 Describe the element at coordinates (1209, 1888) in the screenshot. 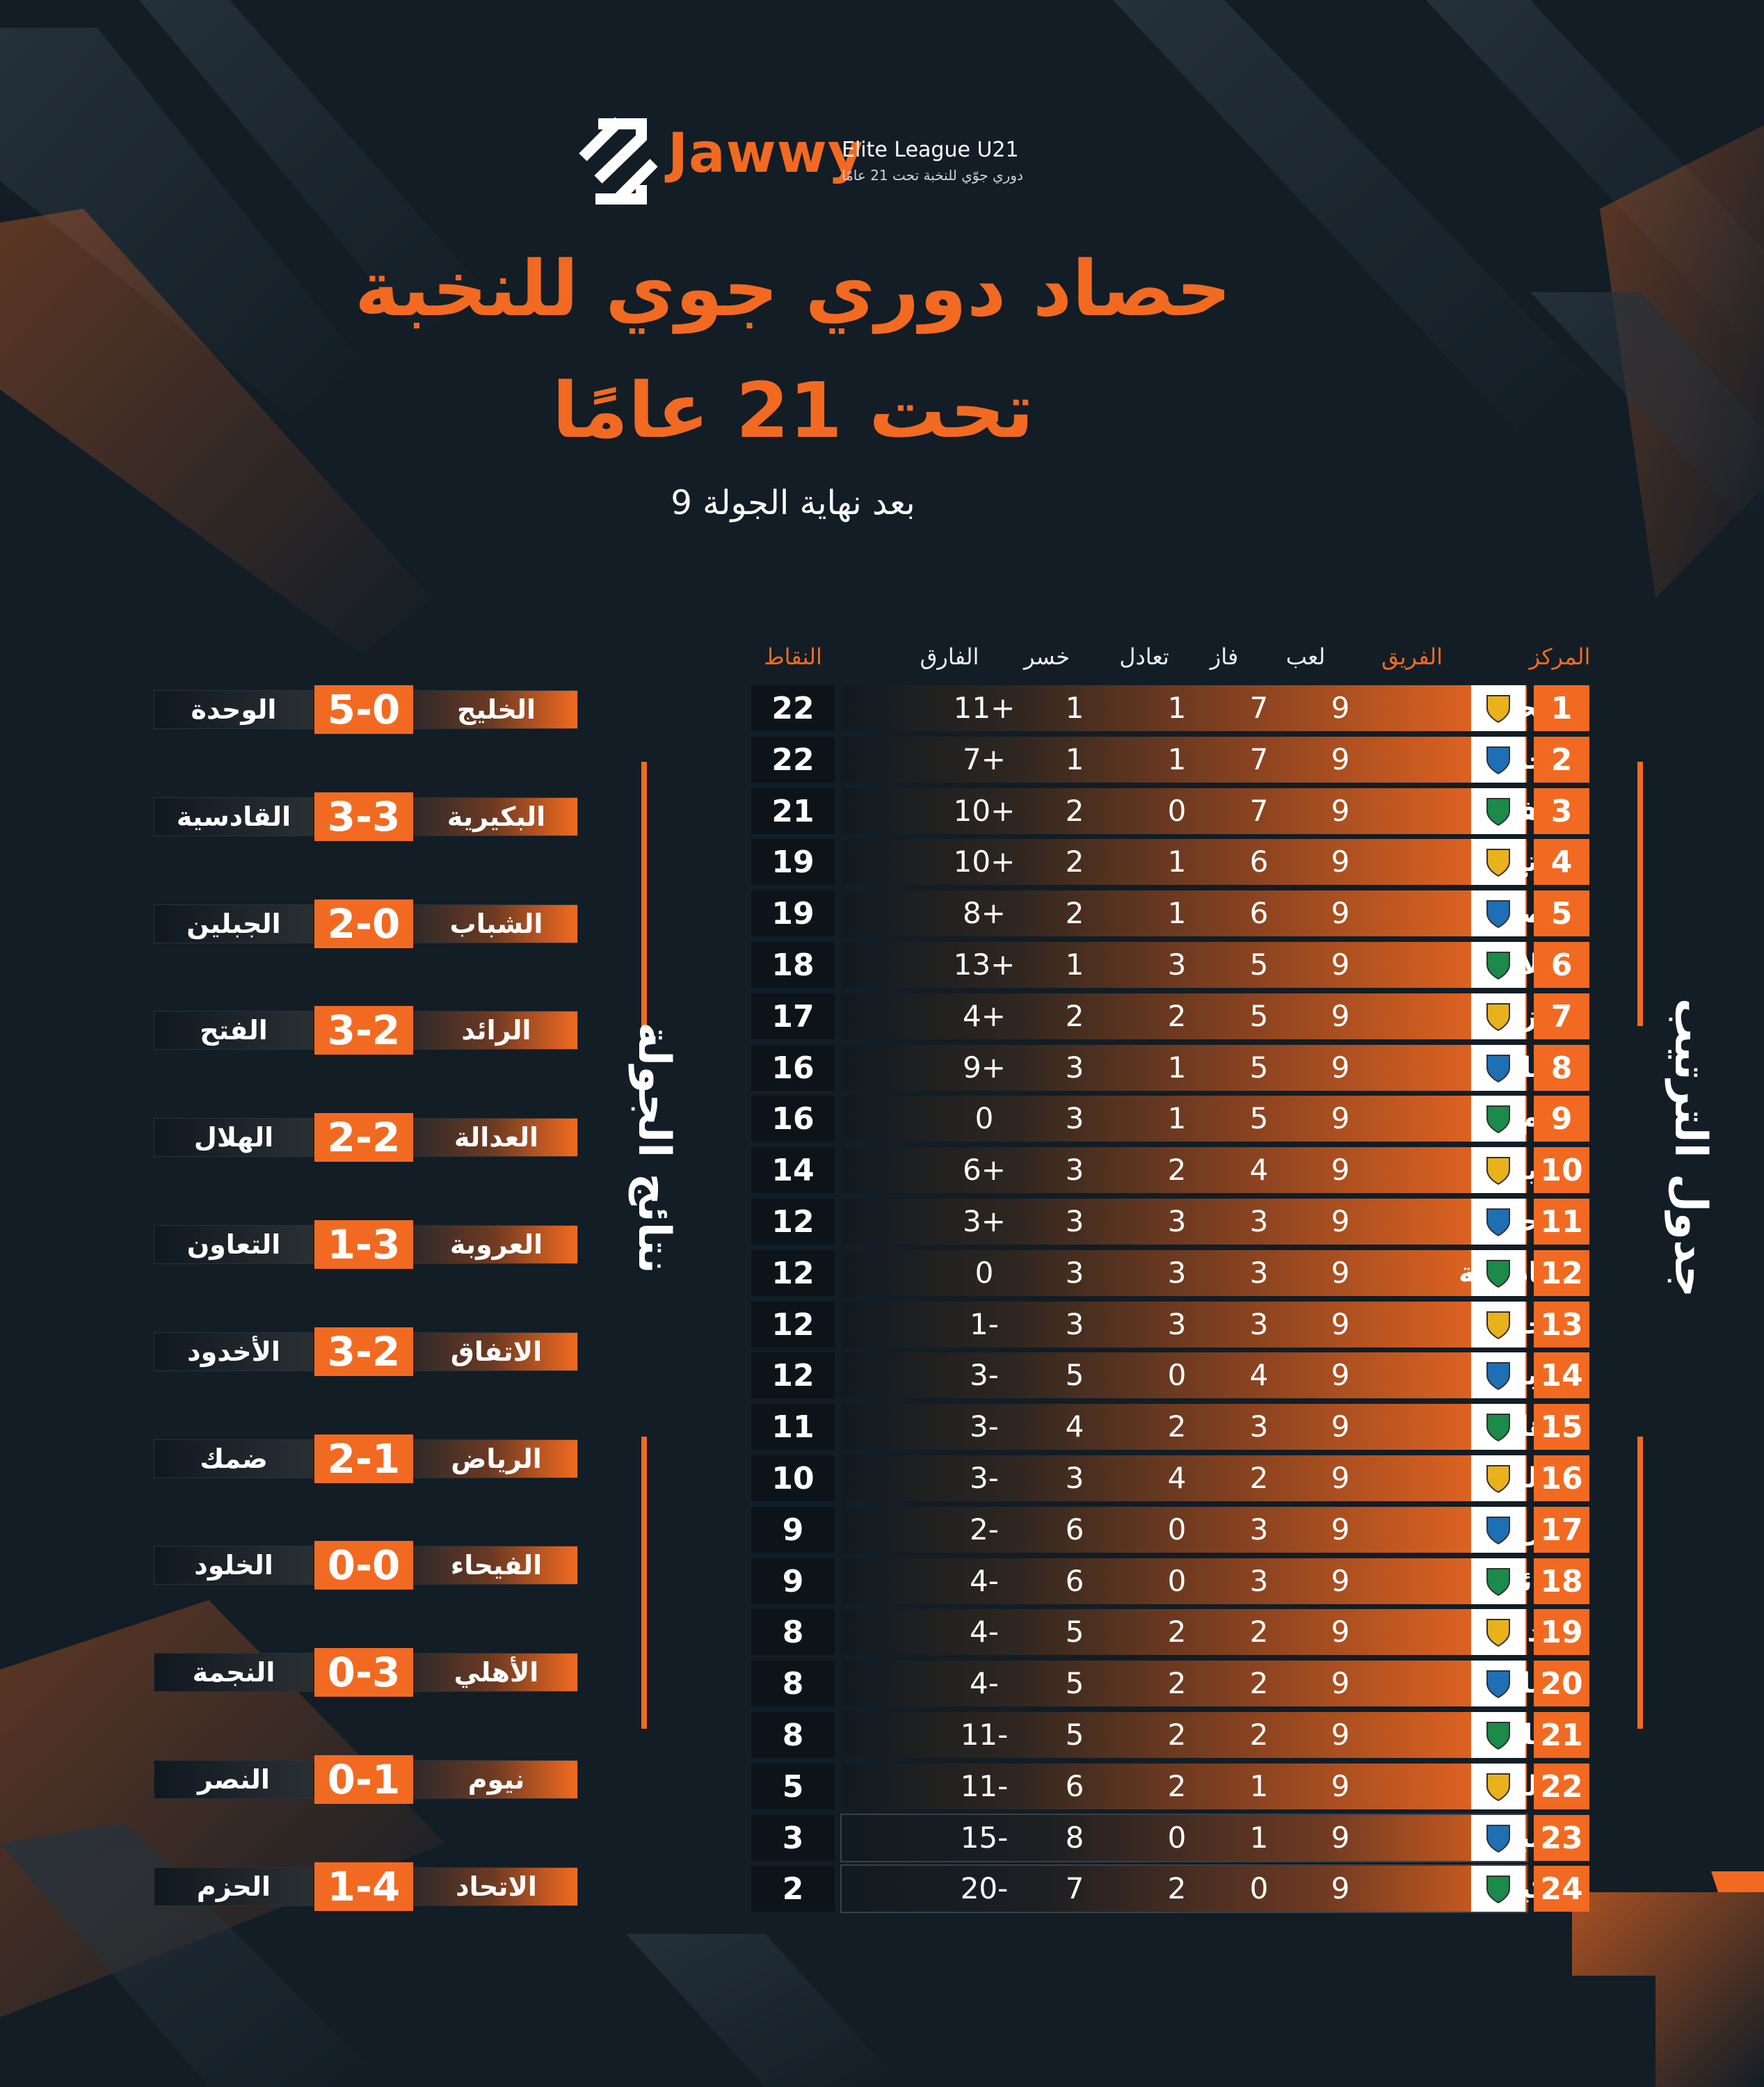

I see `row-bar: 20- 7 2 0 9 البكيرية` at that location.